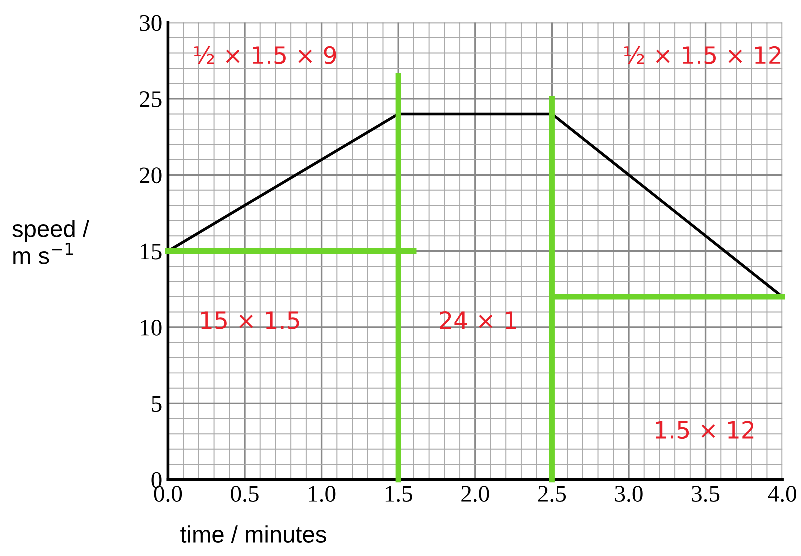 The image size is (801, 556). I want to click on annotation: 24 × 1, so click(478, 320).